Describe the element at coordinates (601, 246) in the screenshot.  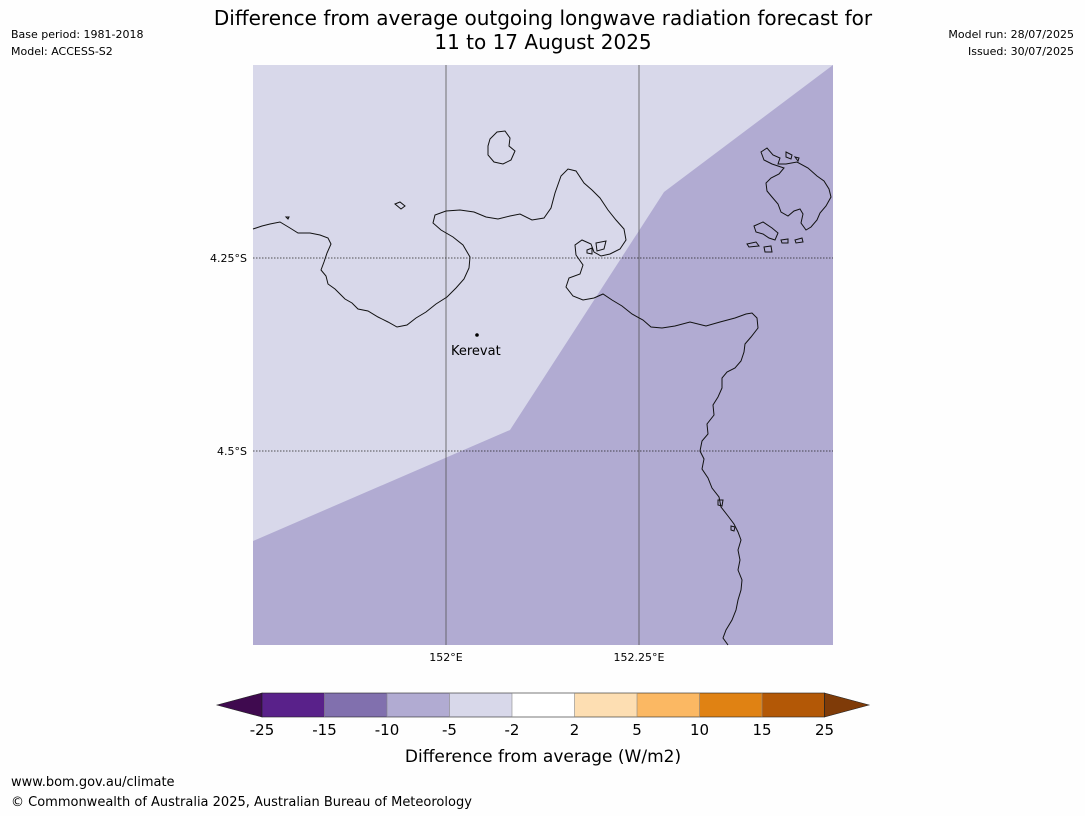
I see `coastline-inner-bay` at that location.